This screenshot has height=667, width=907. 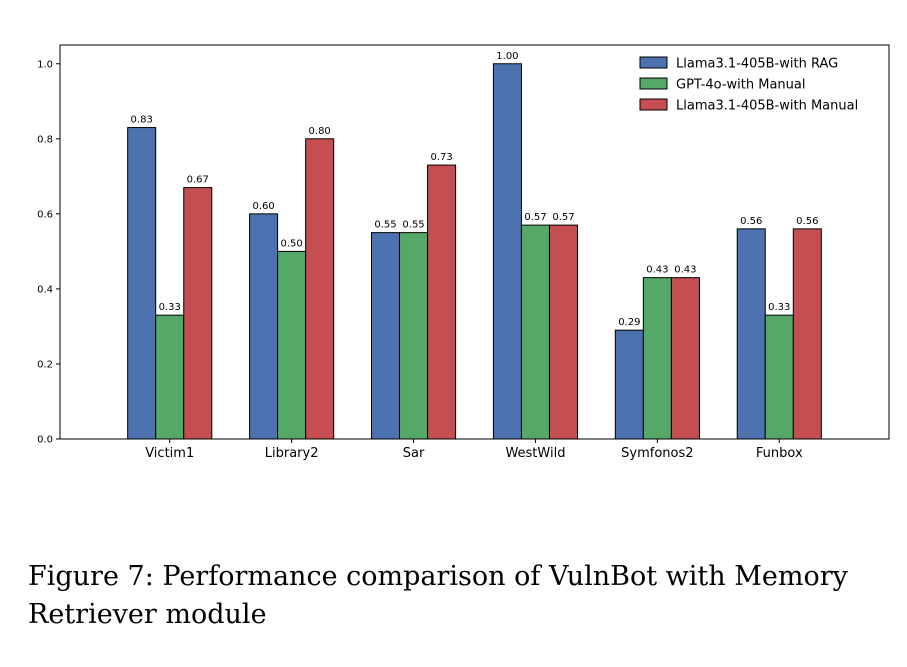 I want to click on bar-value-label: 0.80, so click(x=320, y=131).